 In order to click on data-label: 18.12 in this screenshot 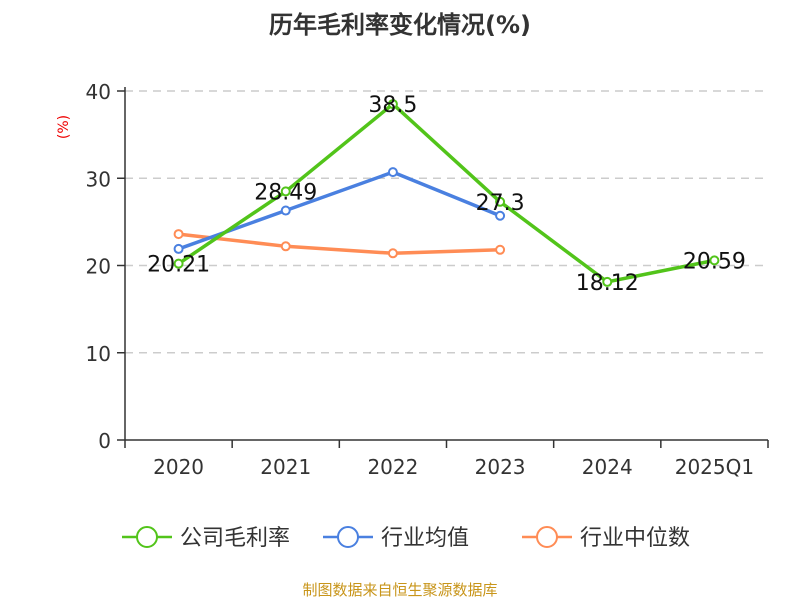, I will do `click(607, 283)`.